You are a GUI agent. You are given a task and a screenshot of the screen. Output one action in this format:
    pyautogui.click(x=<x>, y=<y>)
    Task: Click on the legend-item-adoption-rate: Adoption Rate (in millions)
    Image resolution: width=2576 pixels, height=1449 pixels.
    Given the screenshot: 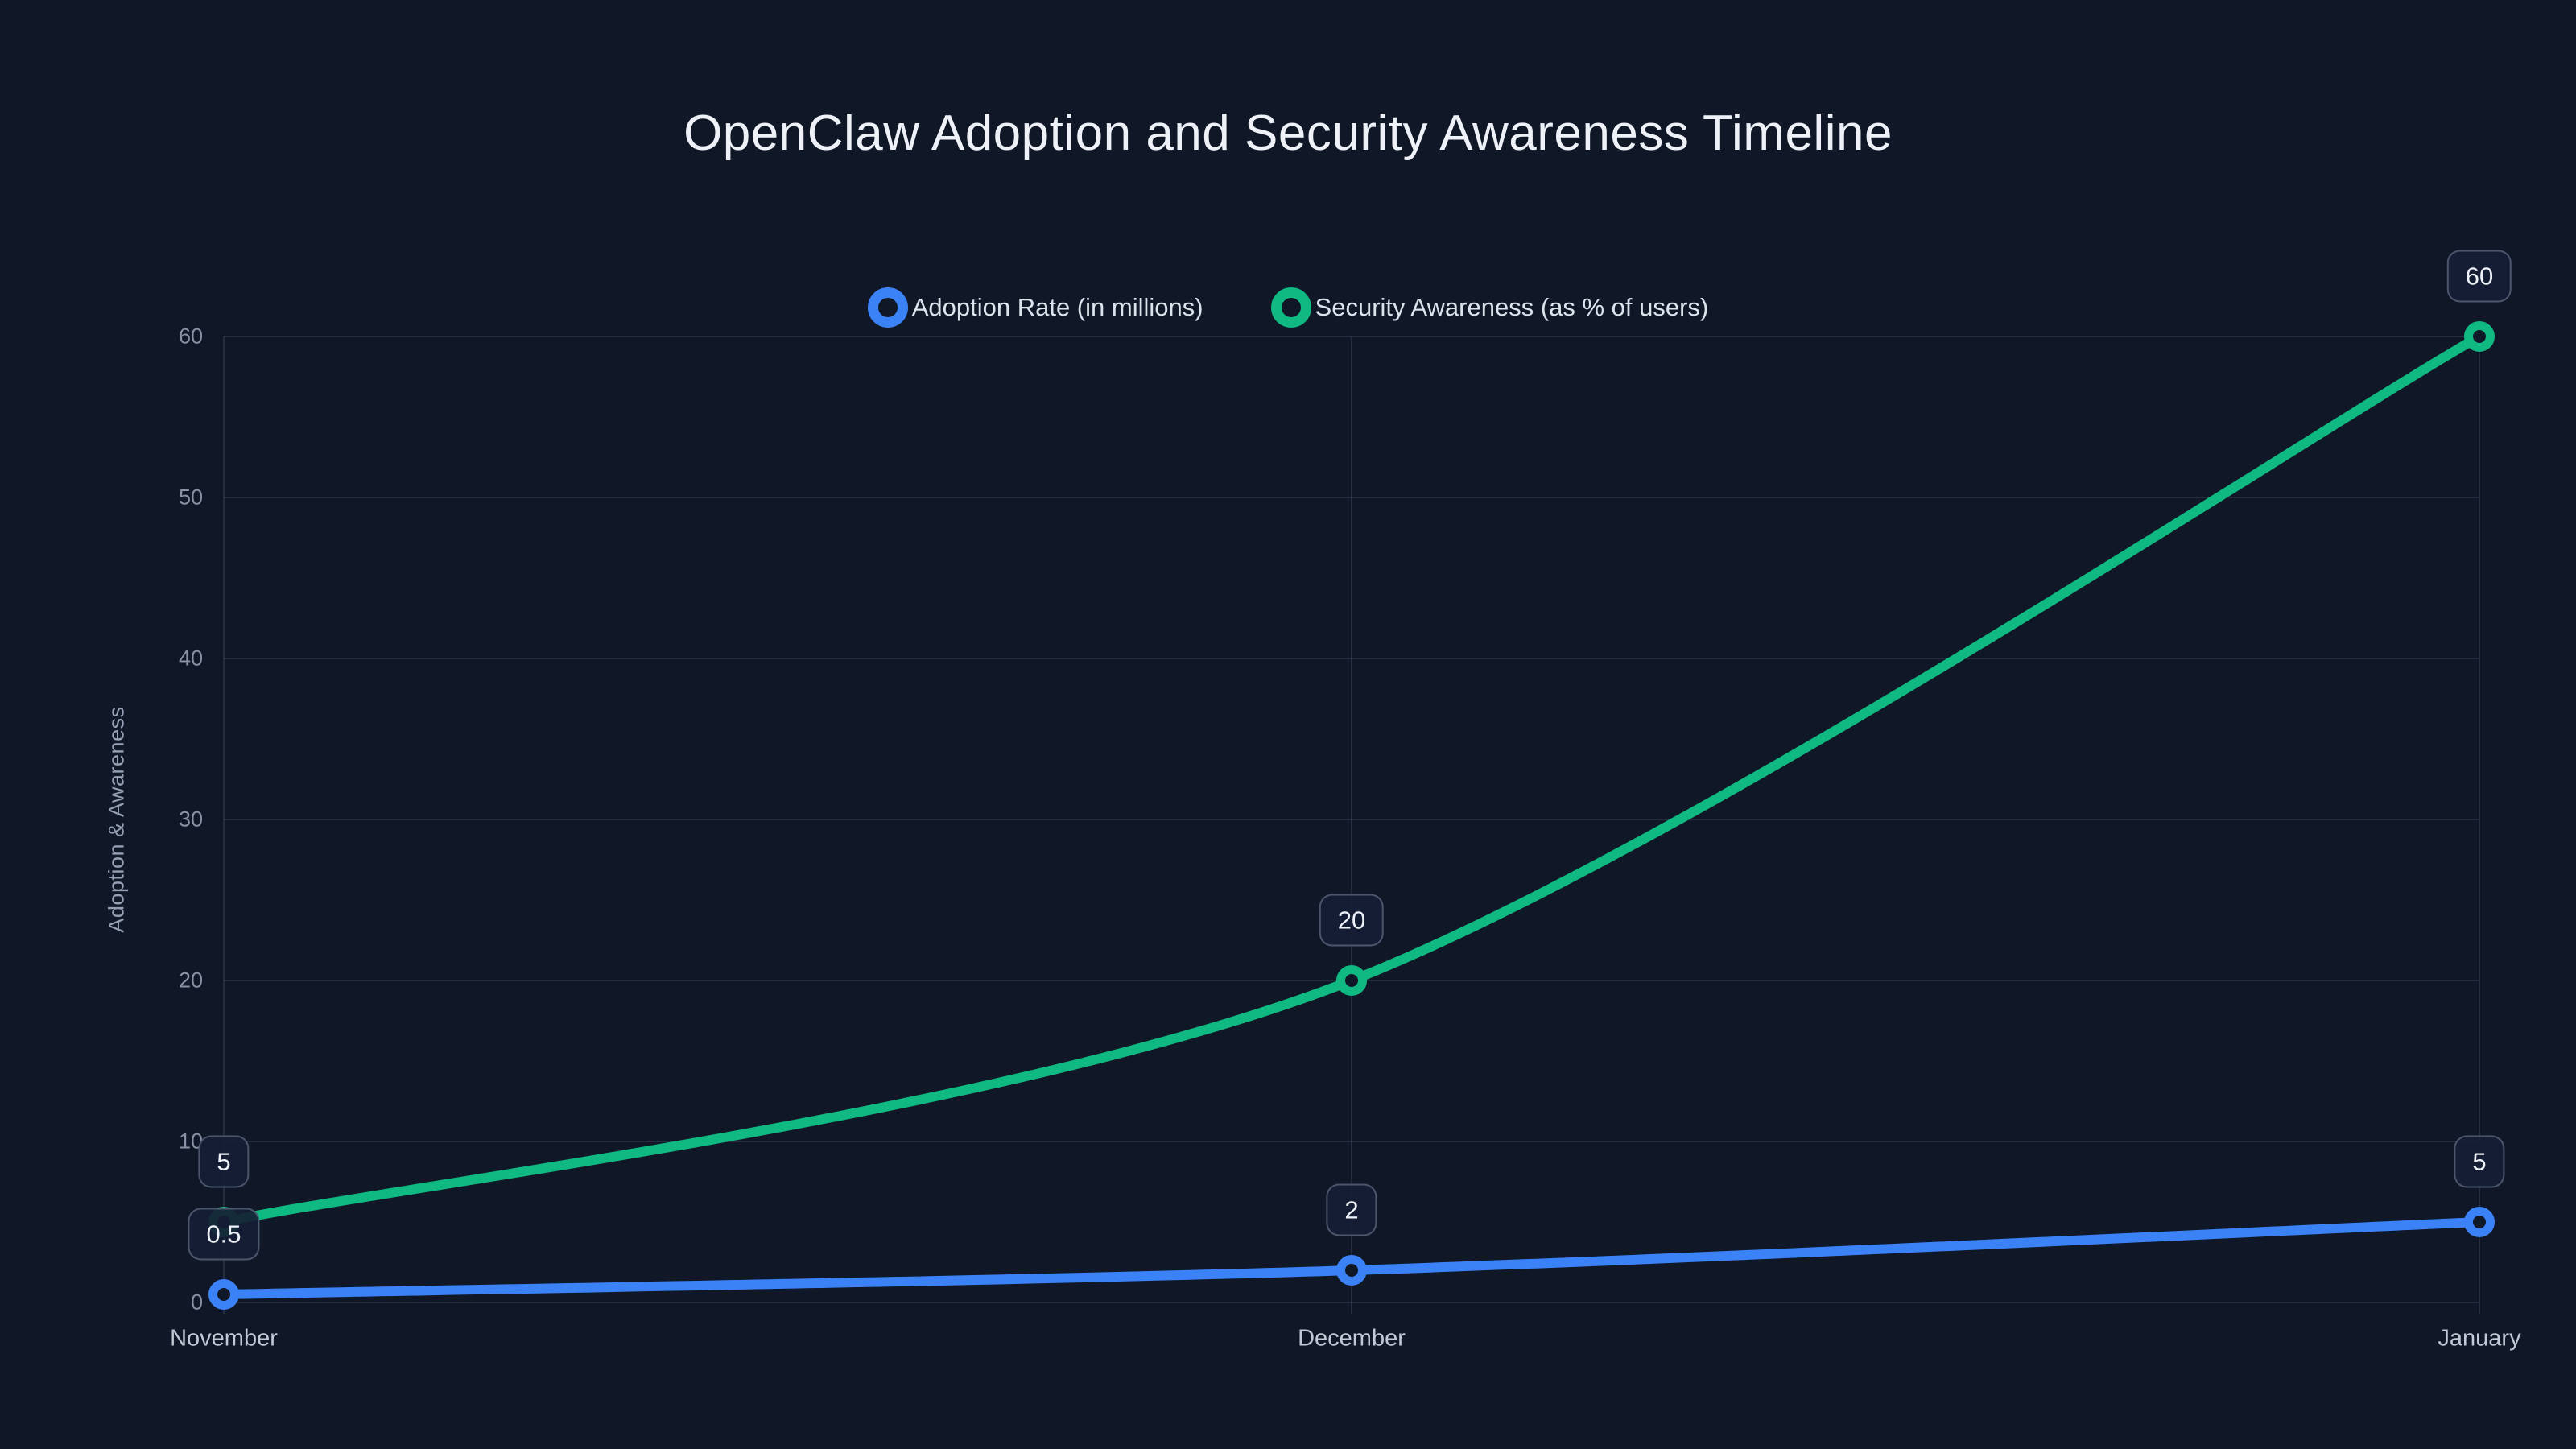 What is the action you would take?
    pyautogui.click(x=1035, y=307)
    